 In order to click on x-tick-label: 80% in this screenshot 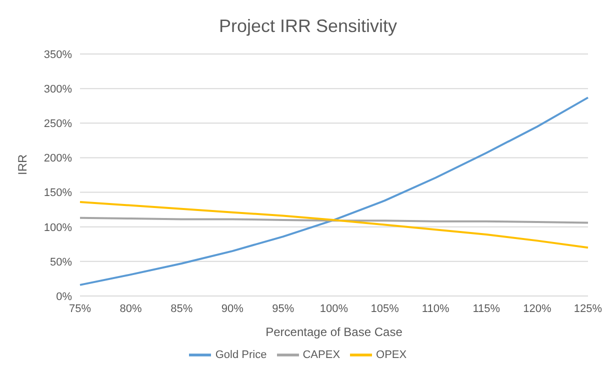, I will do `click(131, 308)`.